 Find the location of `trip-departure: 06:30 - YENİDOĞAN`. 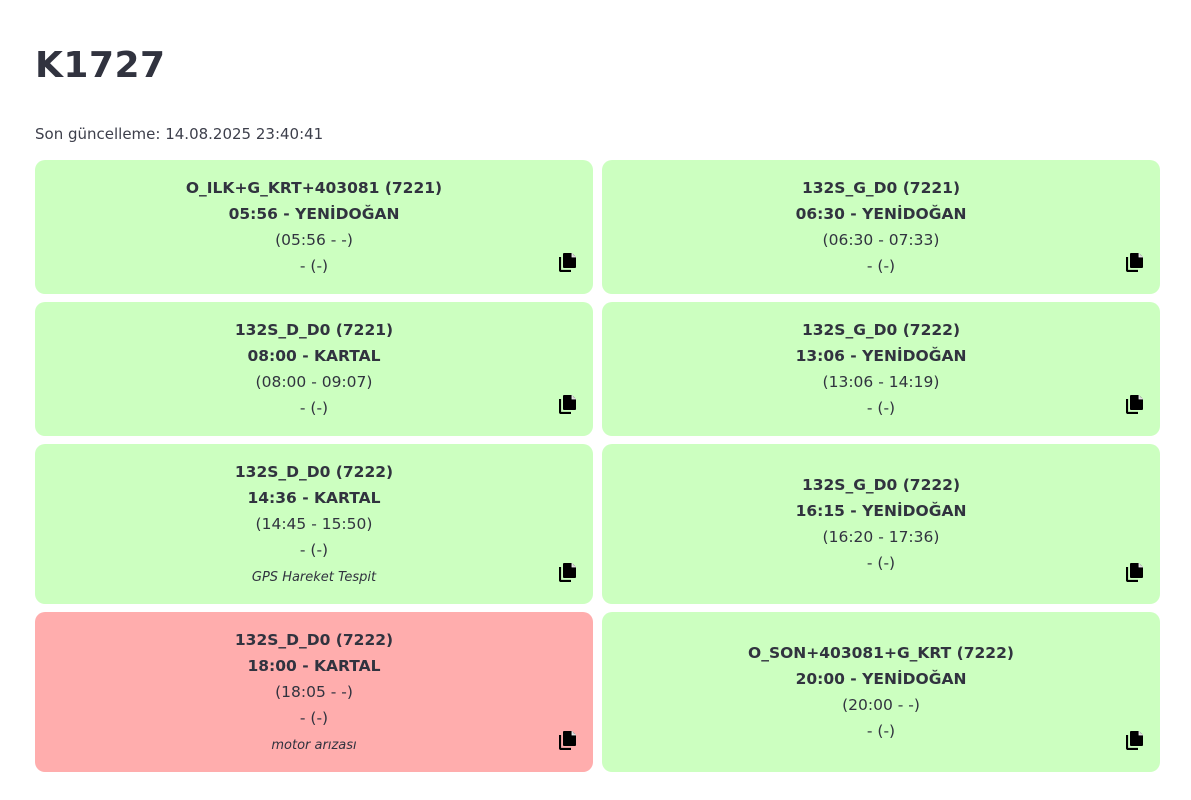

trip-departure: 06:30 - YENİDOĞAN is located at coordinates (881, 214).